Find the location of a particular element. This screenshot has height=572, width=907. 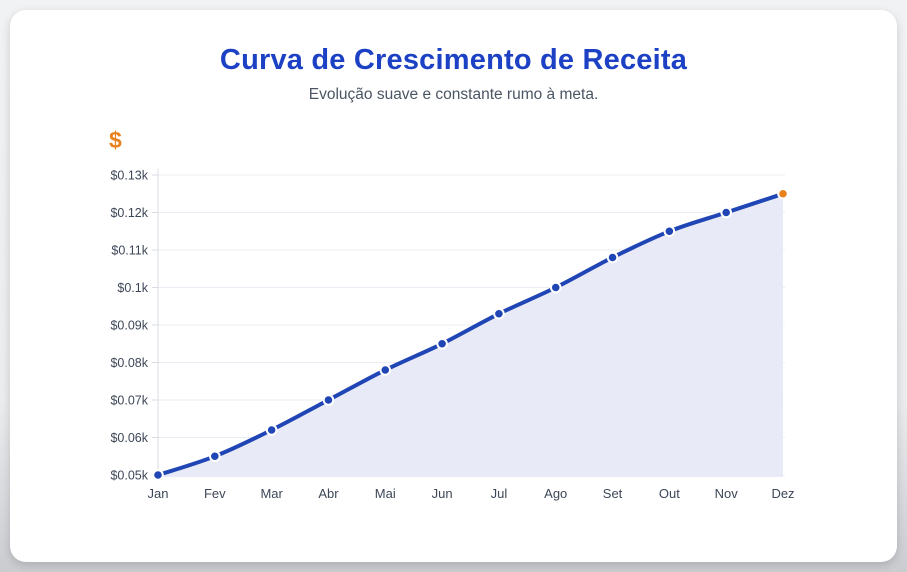

x-tick-label: Mai is located at coordinates (385, 493).